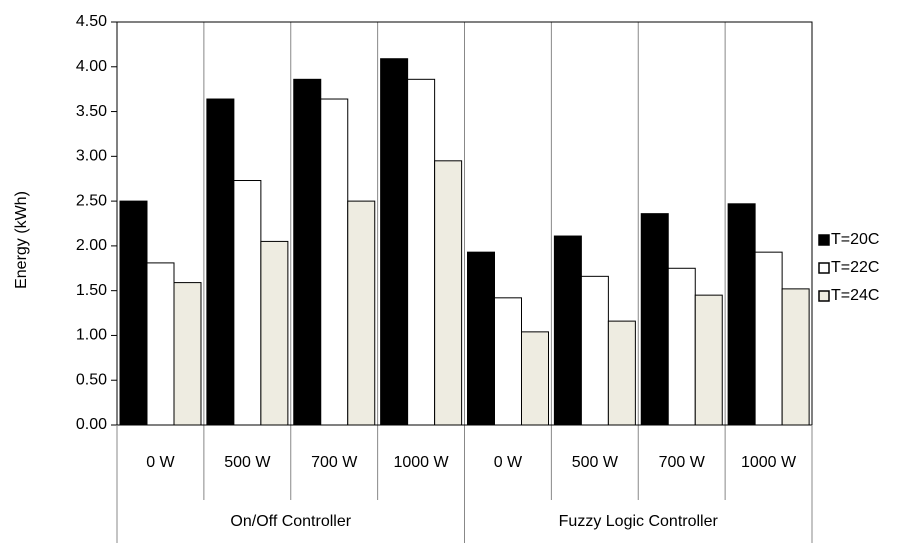 The image size is (921, 543). I want to click on y-tick-label: 2.00, so click(91, 245).